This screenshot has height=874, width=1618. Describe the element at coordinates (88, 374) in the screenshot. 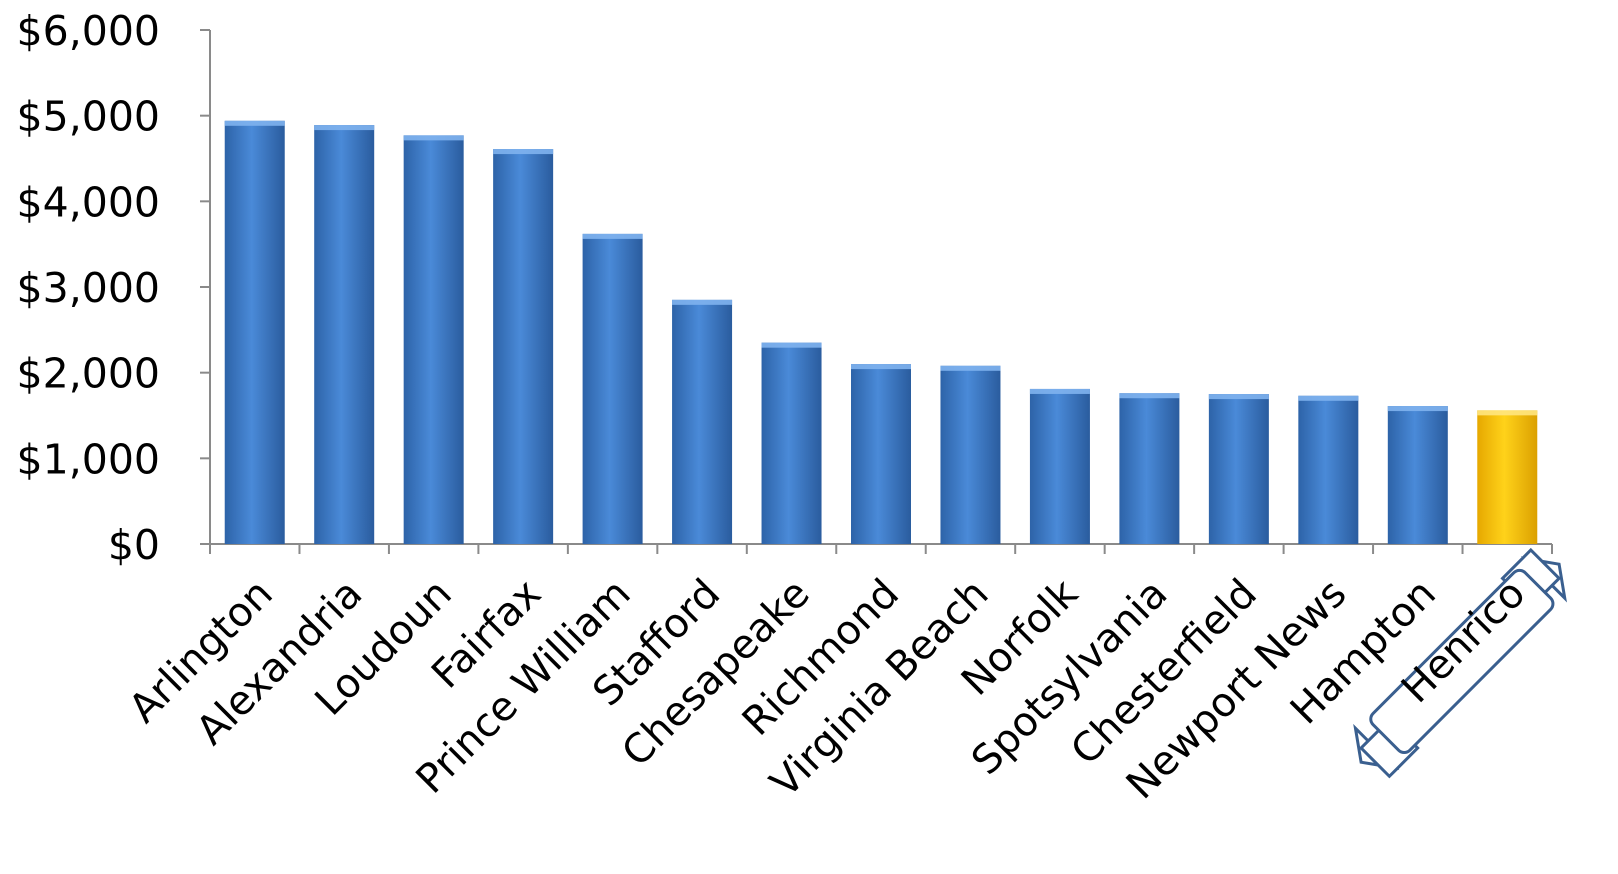

I see `y-tick-label: $2,000` at that location.